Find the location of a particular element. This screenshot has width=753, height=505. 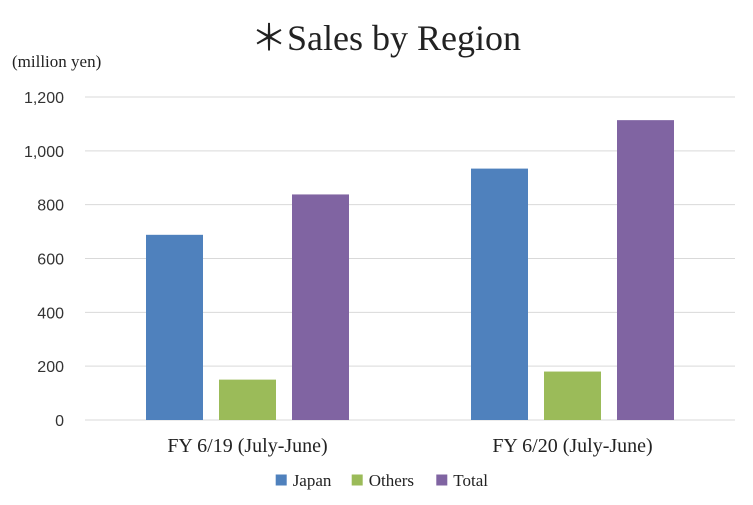

x-axis-categories: FY 6/19 (July-June) FY 6/20 (July-June) is located at coordinates (409, 446).